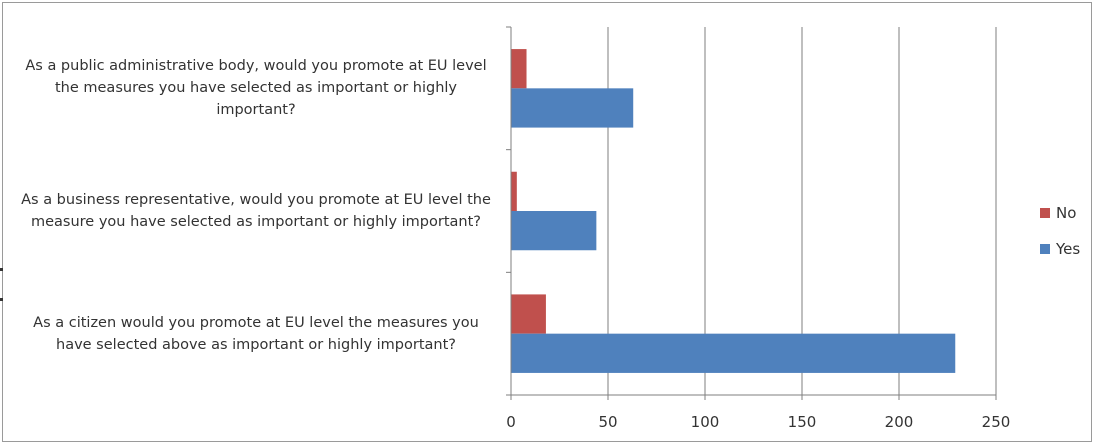  What do you see at coordinates (1066, 213) in the screenshot?
I see `legend-label-no: No` at bounding box center [1066, 213].